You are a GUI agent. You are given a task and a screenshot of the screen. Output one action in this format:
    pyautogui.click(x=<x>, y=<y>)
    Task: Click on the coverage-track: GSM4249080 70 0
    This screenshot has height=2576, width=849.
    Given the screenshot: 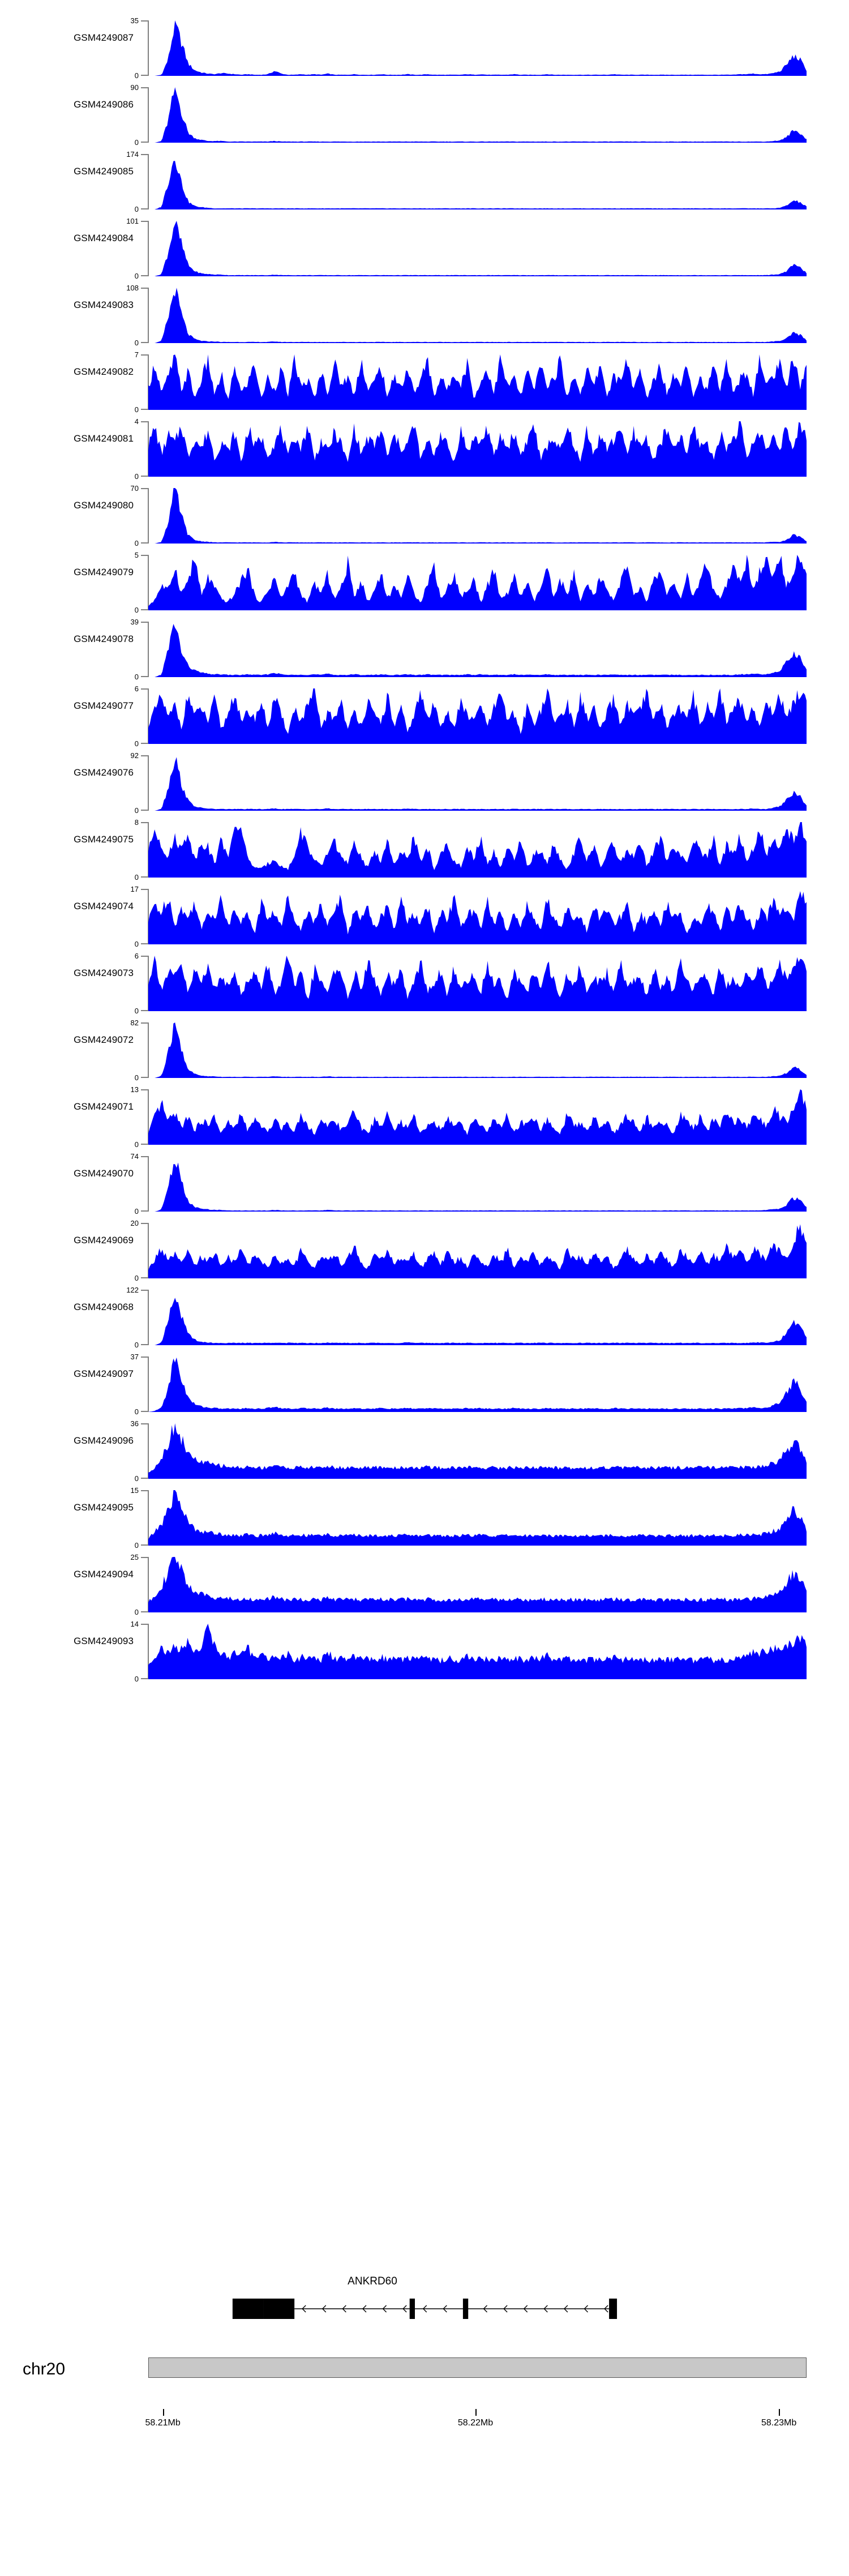 What is the action you would take?
    pyautogui.click(x=424, y=516)
    